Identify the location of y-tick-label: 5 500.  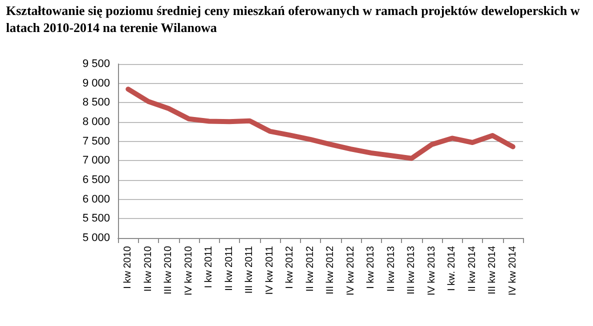
(96, 218).